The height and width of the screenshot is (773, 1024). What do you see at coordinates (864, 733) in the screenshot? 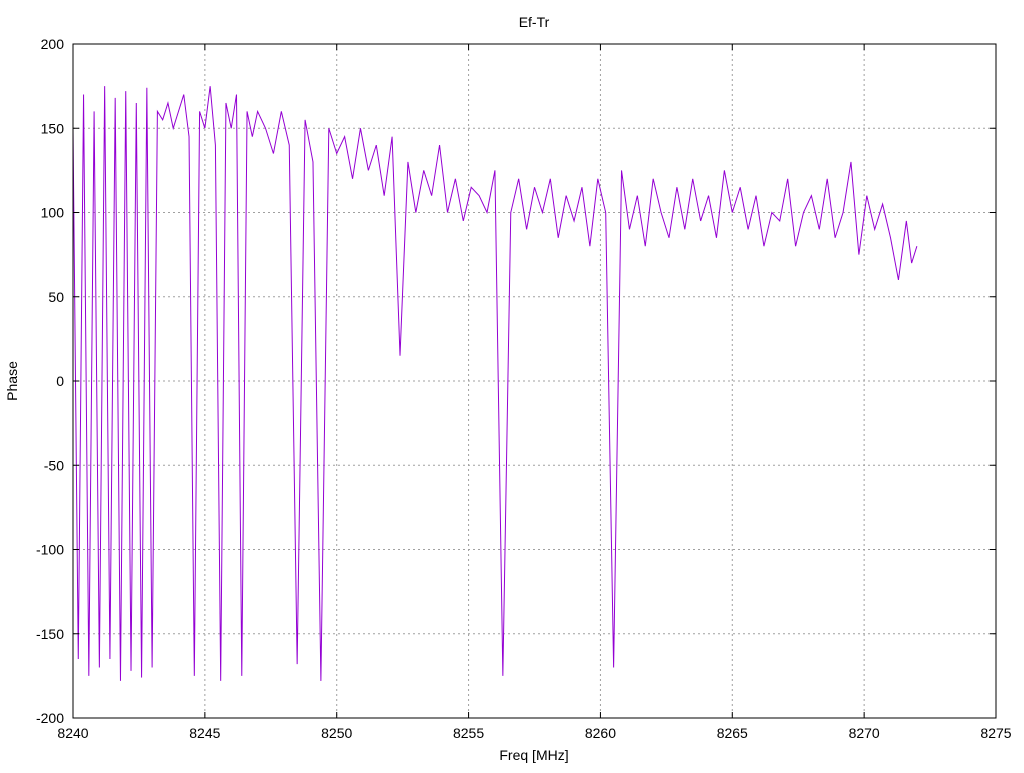
I see `x-tick-label: 8270` at bounding box center [864, 733].